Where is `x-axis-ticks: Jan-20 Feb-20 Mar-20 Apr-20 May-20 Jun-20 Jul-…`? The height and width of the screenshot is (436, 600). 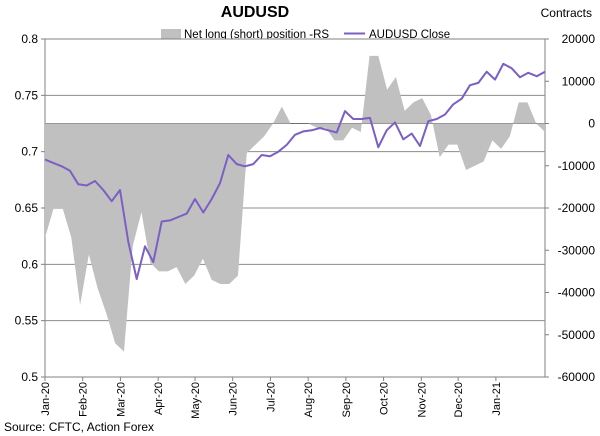 x-axis-ticks: Jan-20 Feb-20 Mar-20 Apr-20 May-20 Jun-20 Jul-… is located at coordinates (271, 398).